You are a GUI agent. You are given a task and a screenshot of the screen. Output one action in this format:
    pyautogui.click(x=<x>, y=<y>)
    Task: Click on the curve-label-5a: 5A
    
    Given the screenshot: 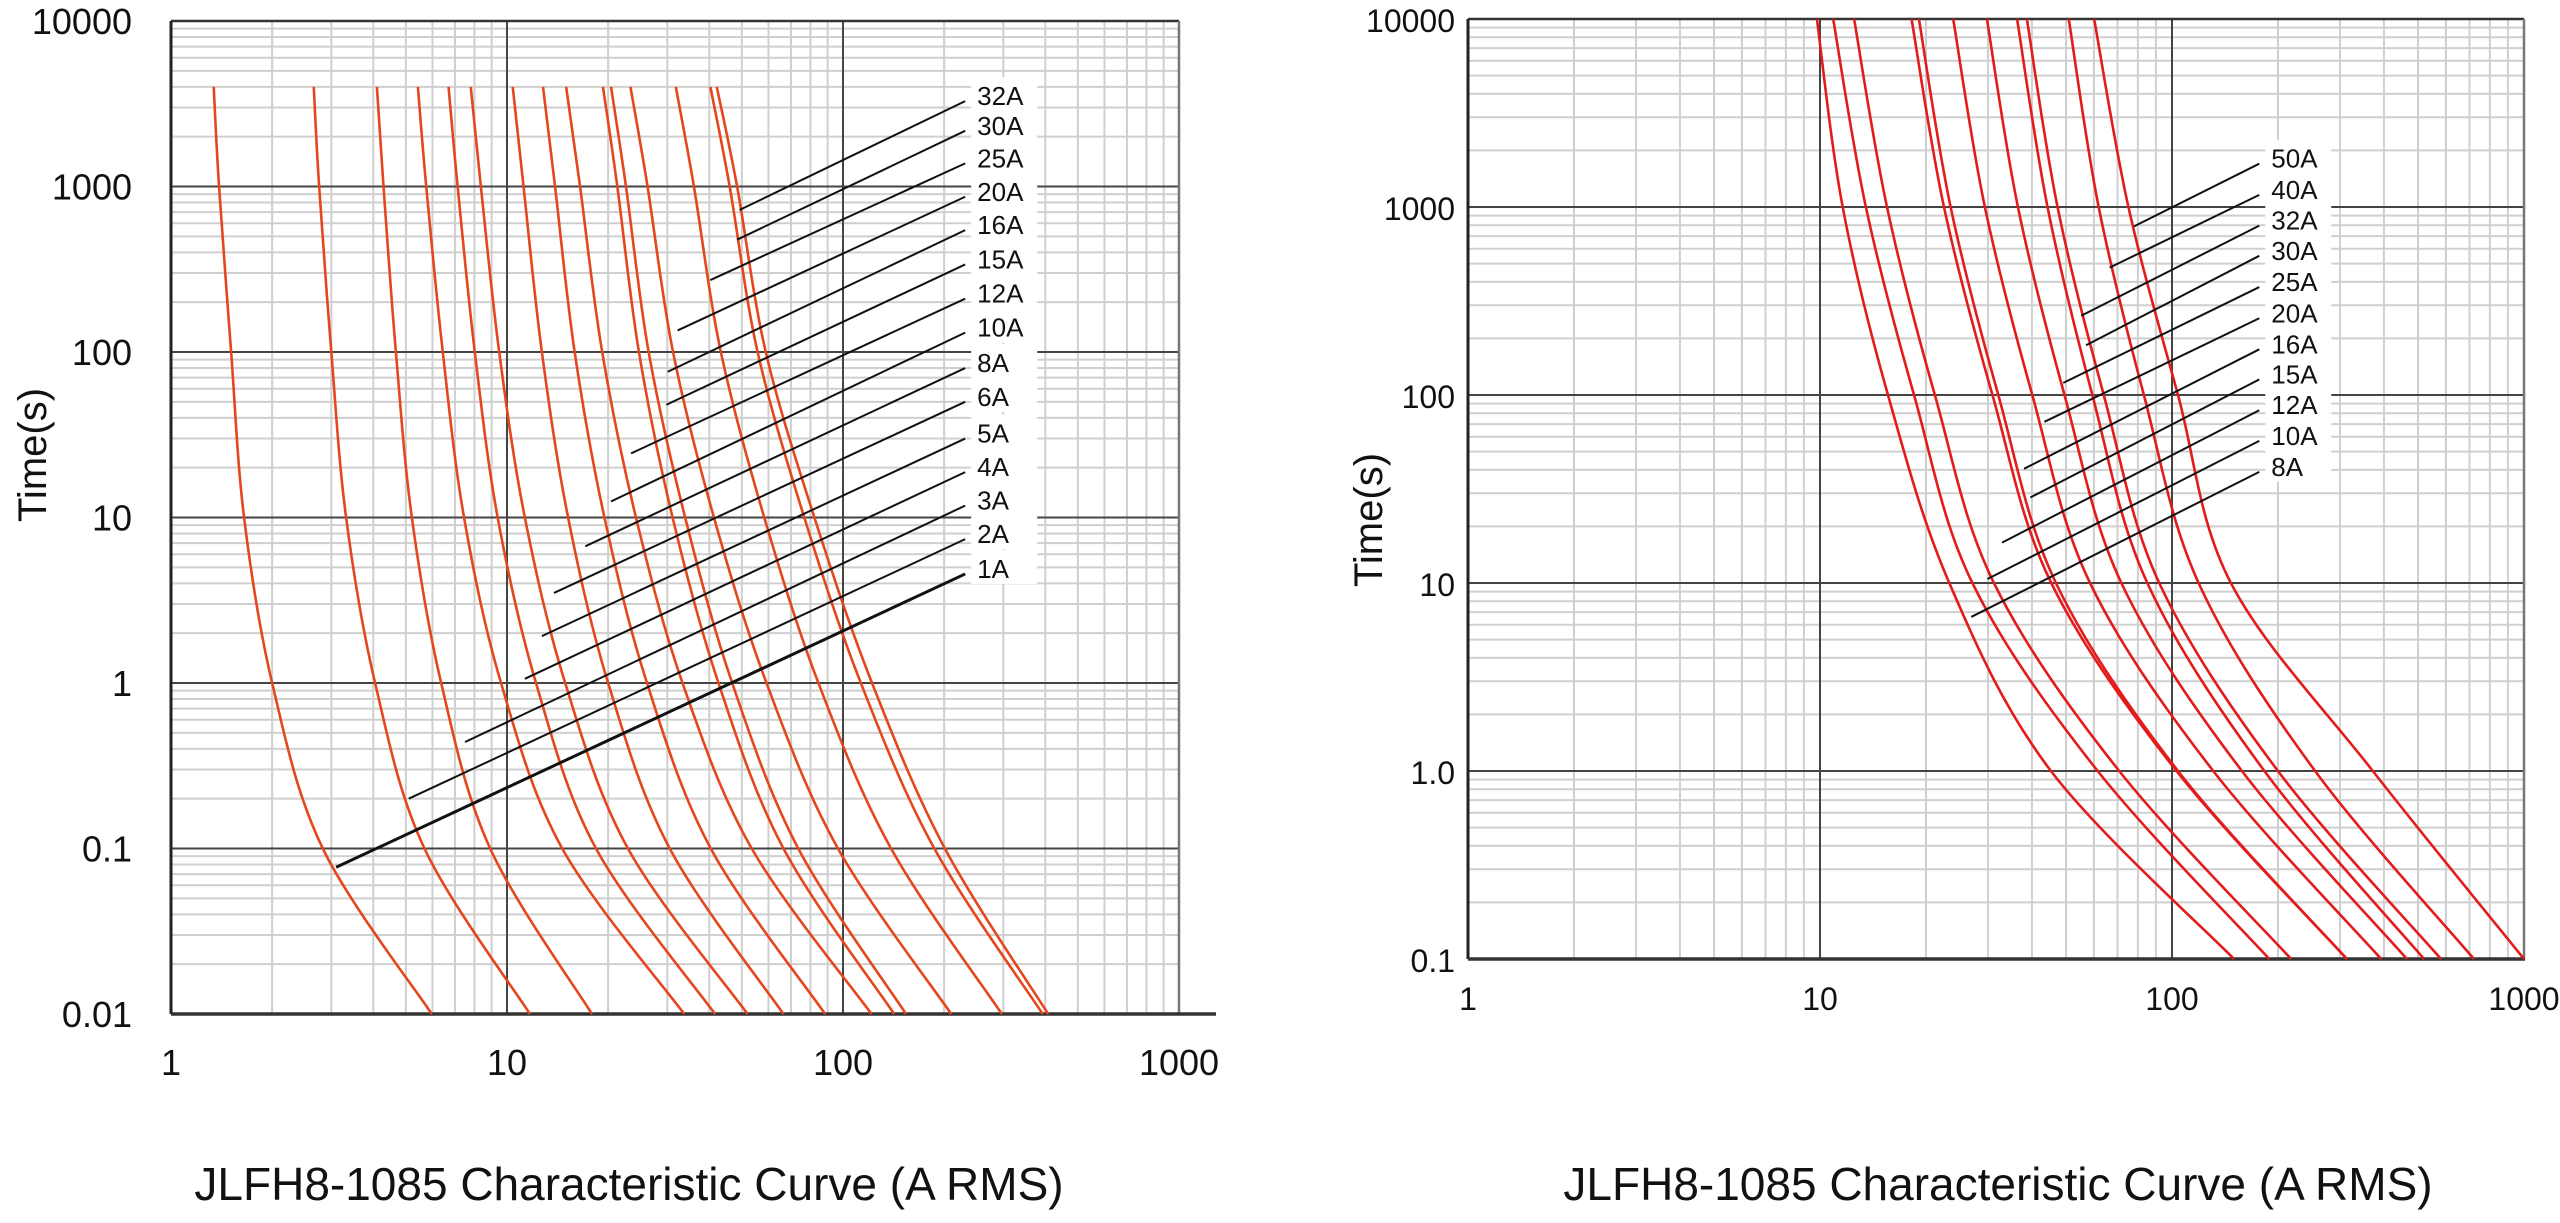 What is the action you would take?
    pyautogui.click(x=993, y=434)
    